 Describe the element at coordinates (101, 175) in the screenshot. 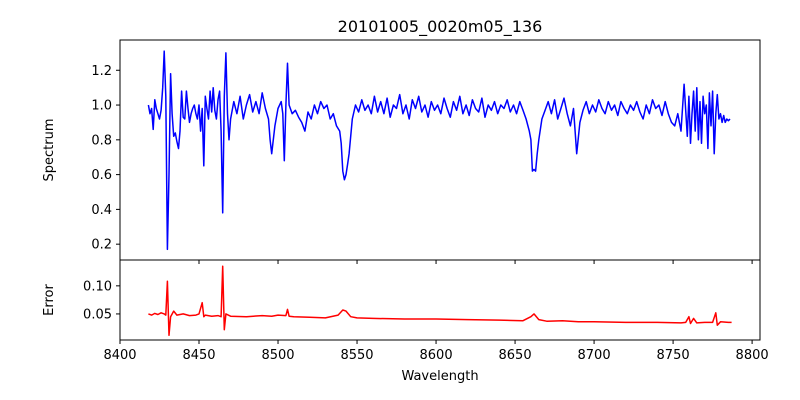

I see `y-tick-label: 0.6` at that location.